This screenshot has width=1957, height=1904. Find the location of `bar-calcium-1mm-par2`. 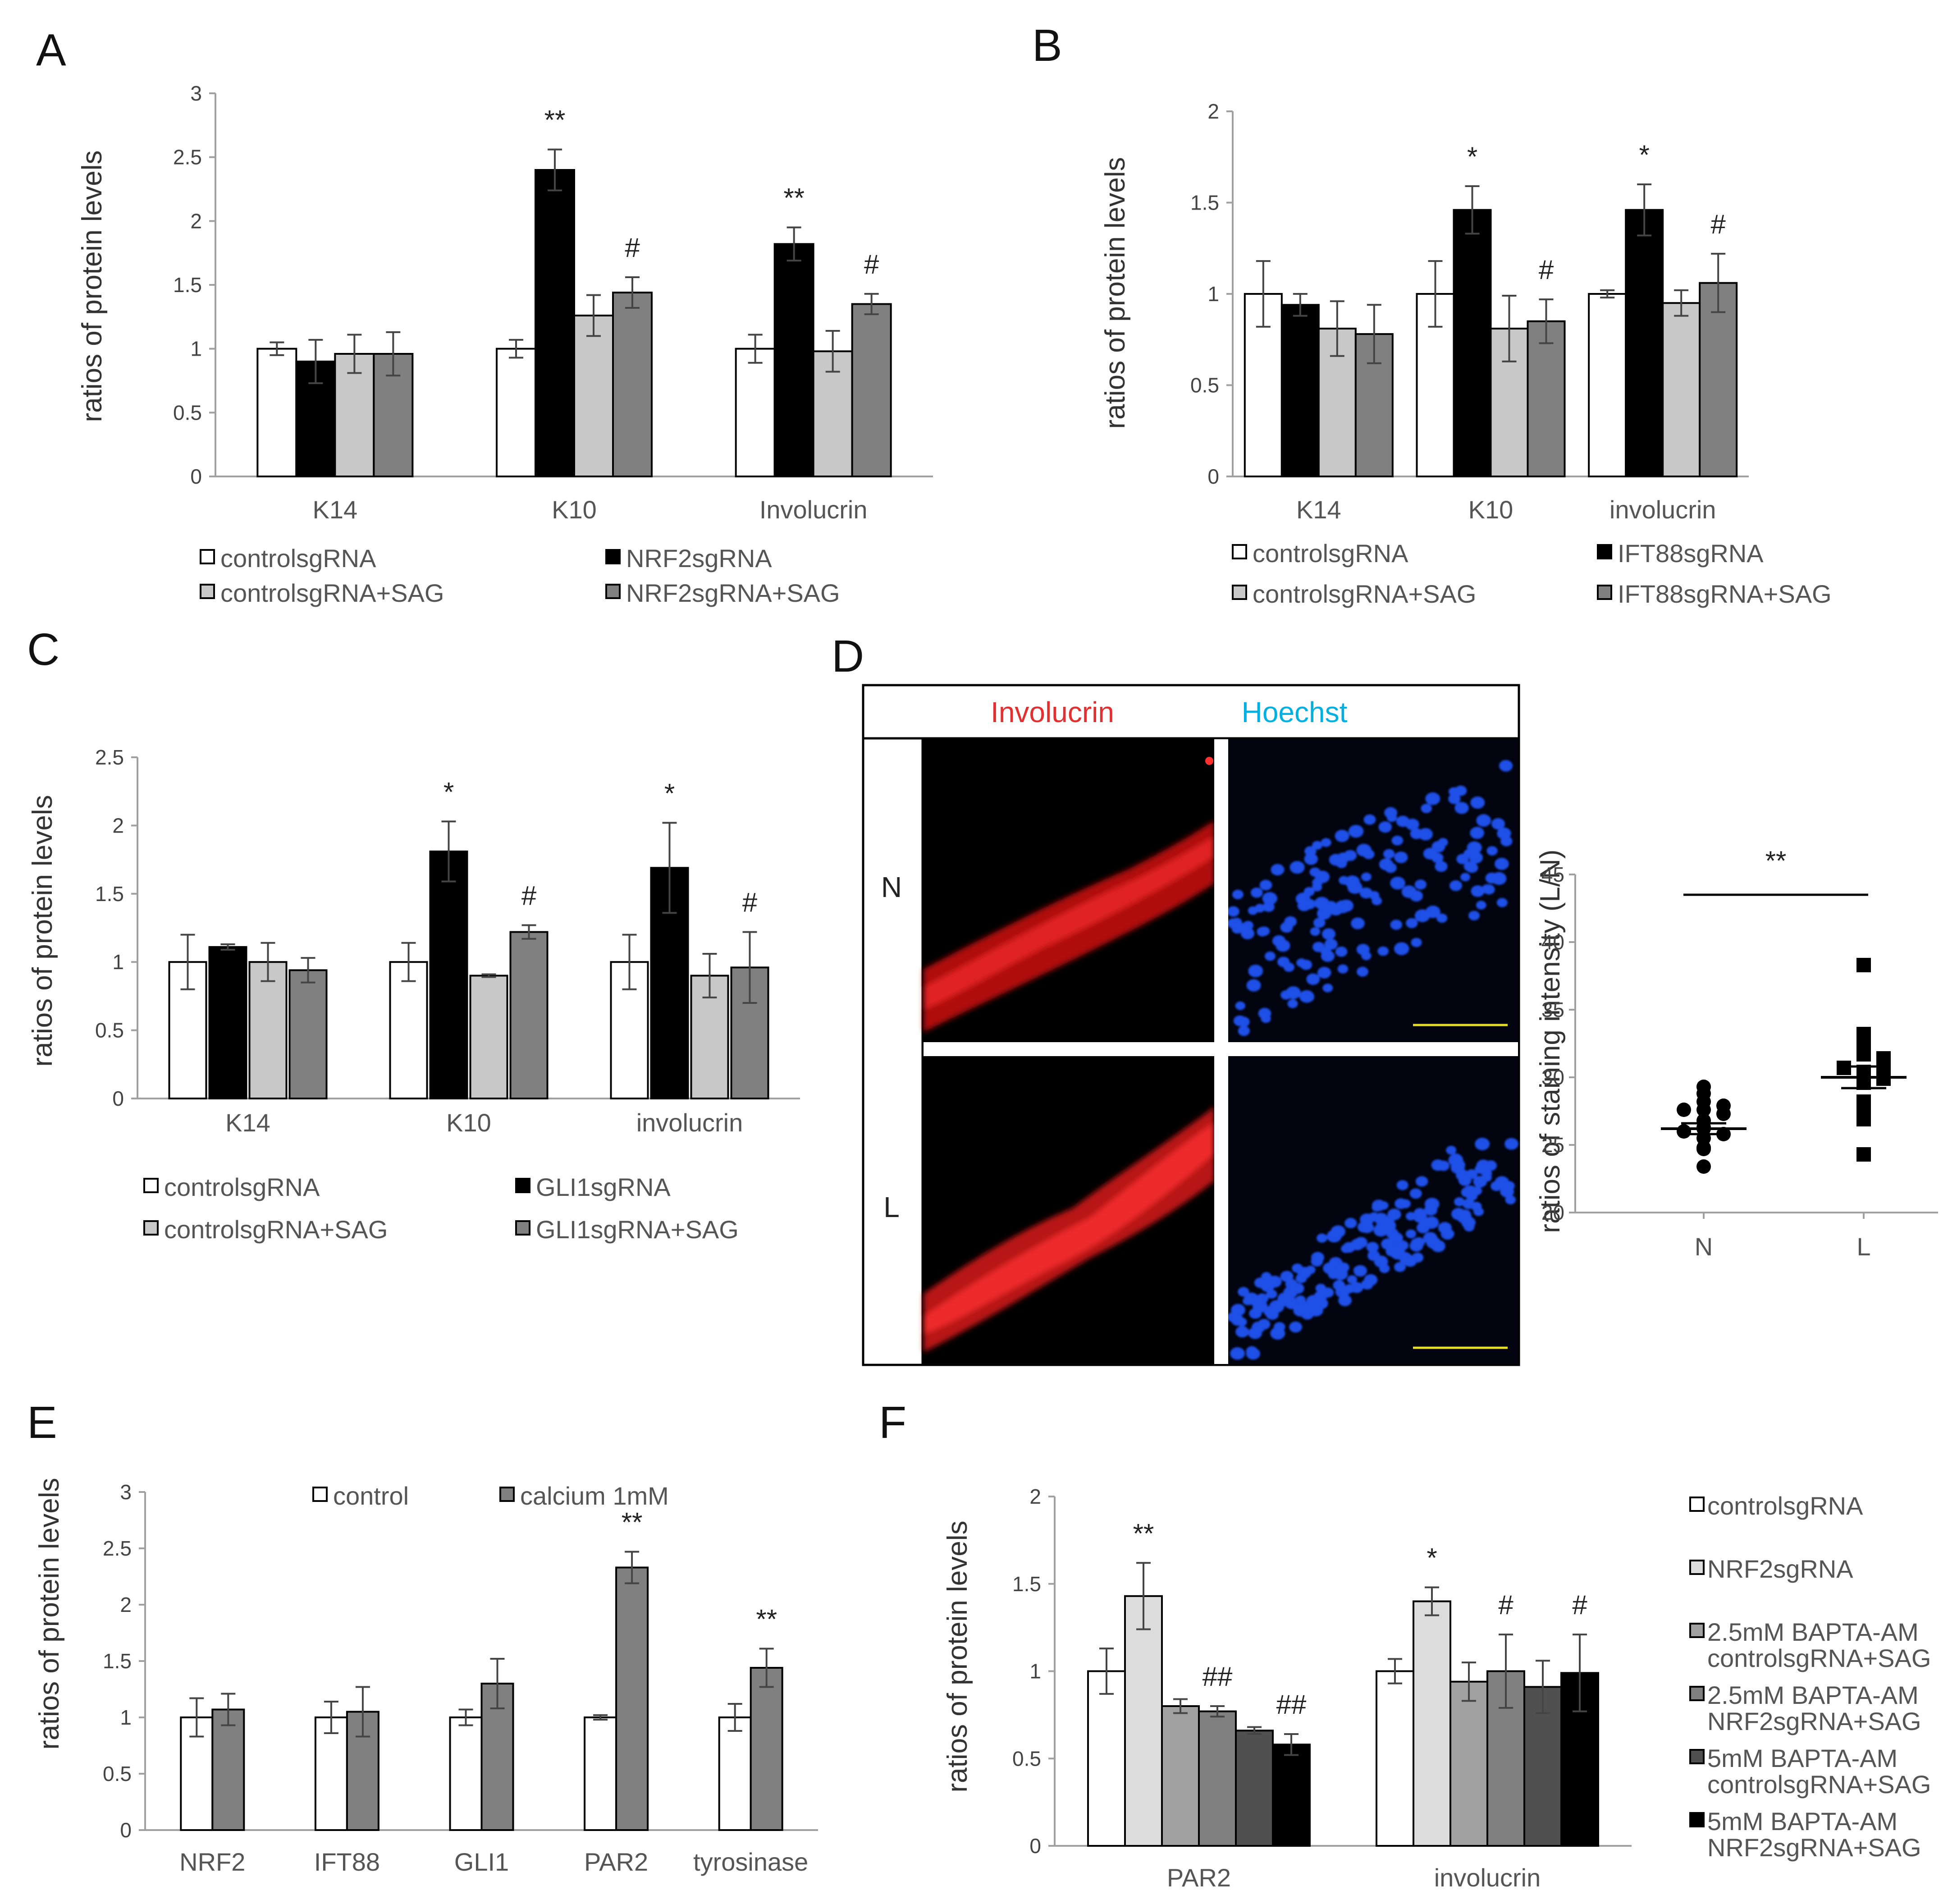

bar-calcium-1mm-par2 is located at coordinates (632, 1698).